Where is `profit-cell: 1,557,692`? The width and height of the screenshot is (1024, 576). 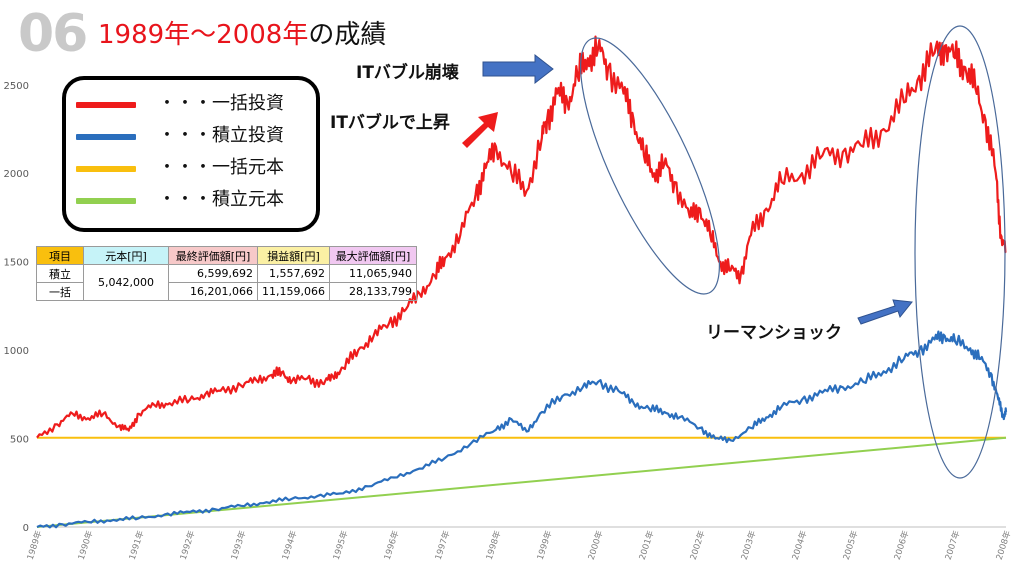
profit-cell: 1,557,692 is located at coordinates (293, 273).